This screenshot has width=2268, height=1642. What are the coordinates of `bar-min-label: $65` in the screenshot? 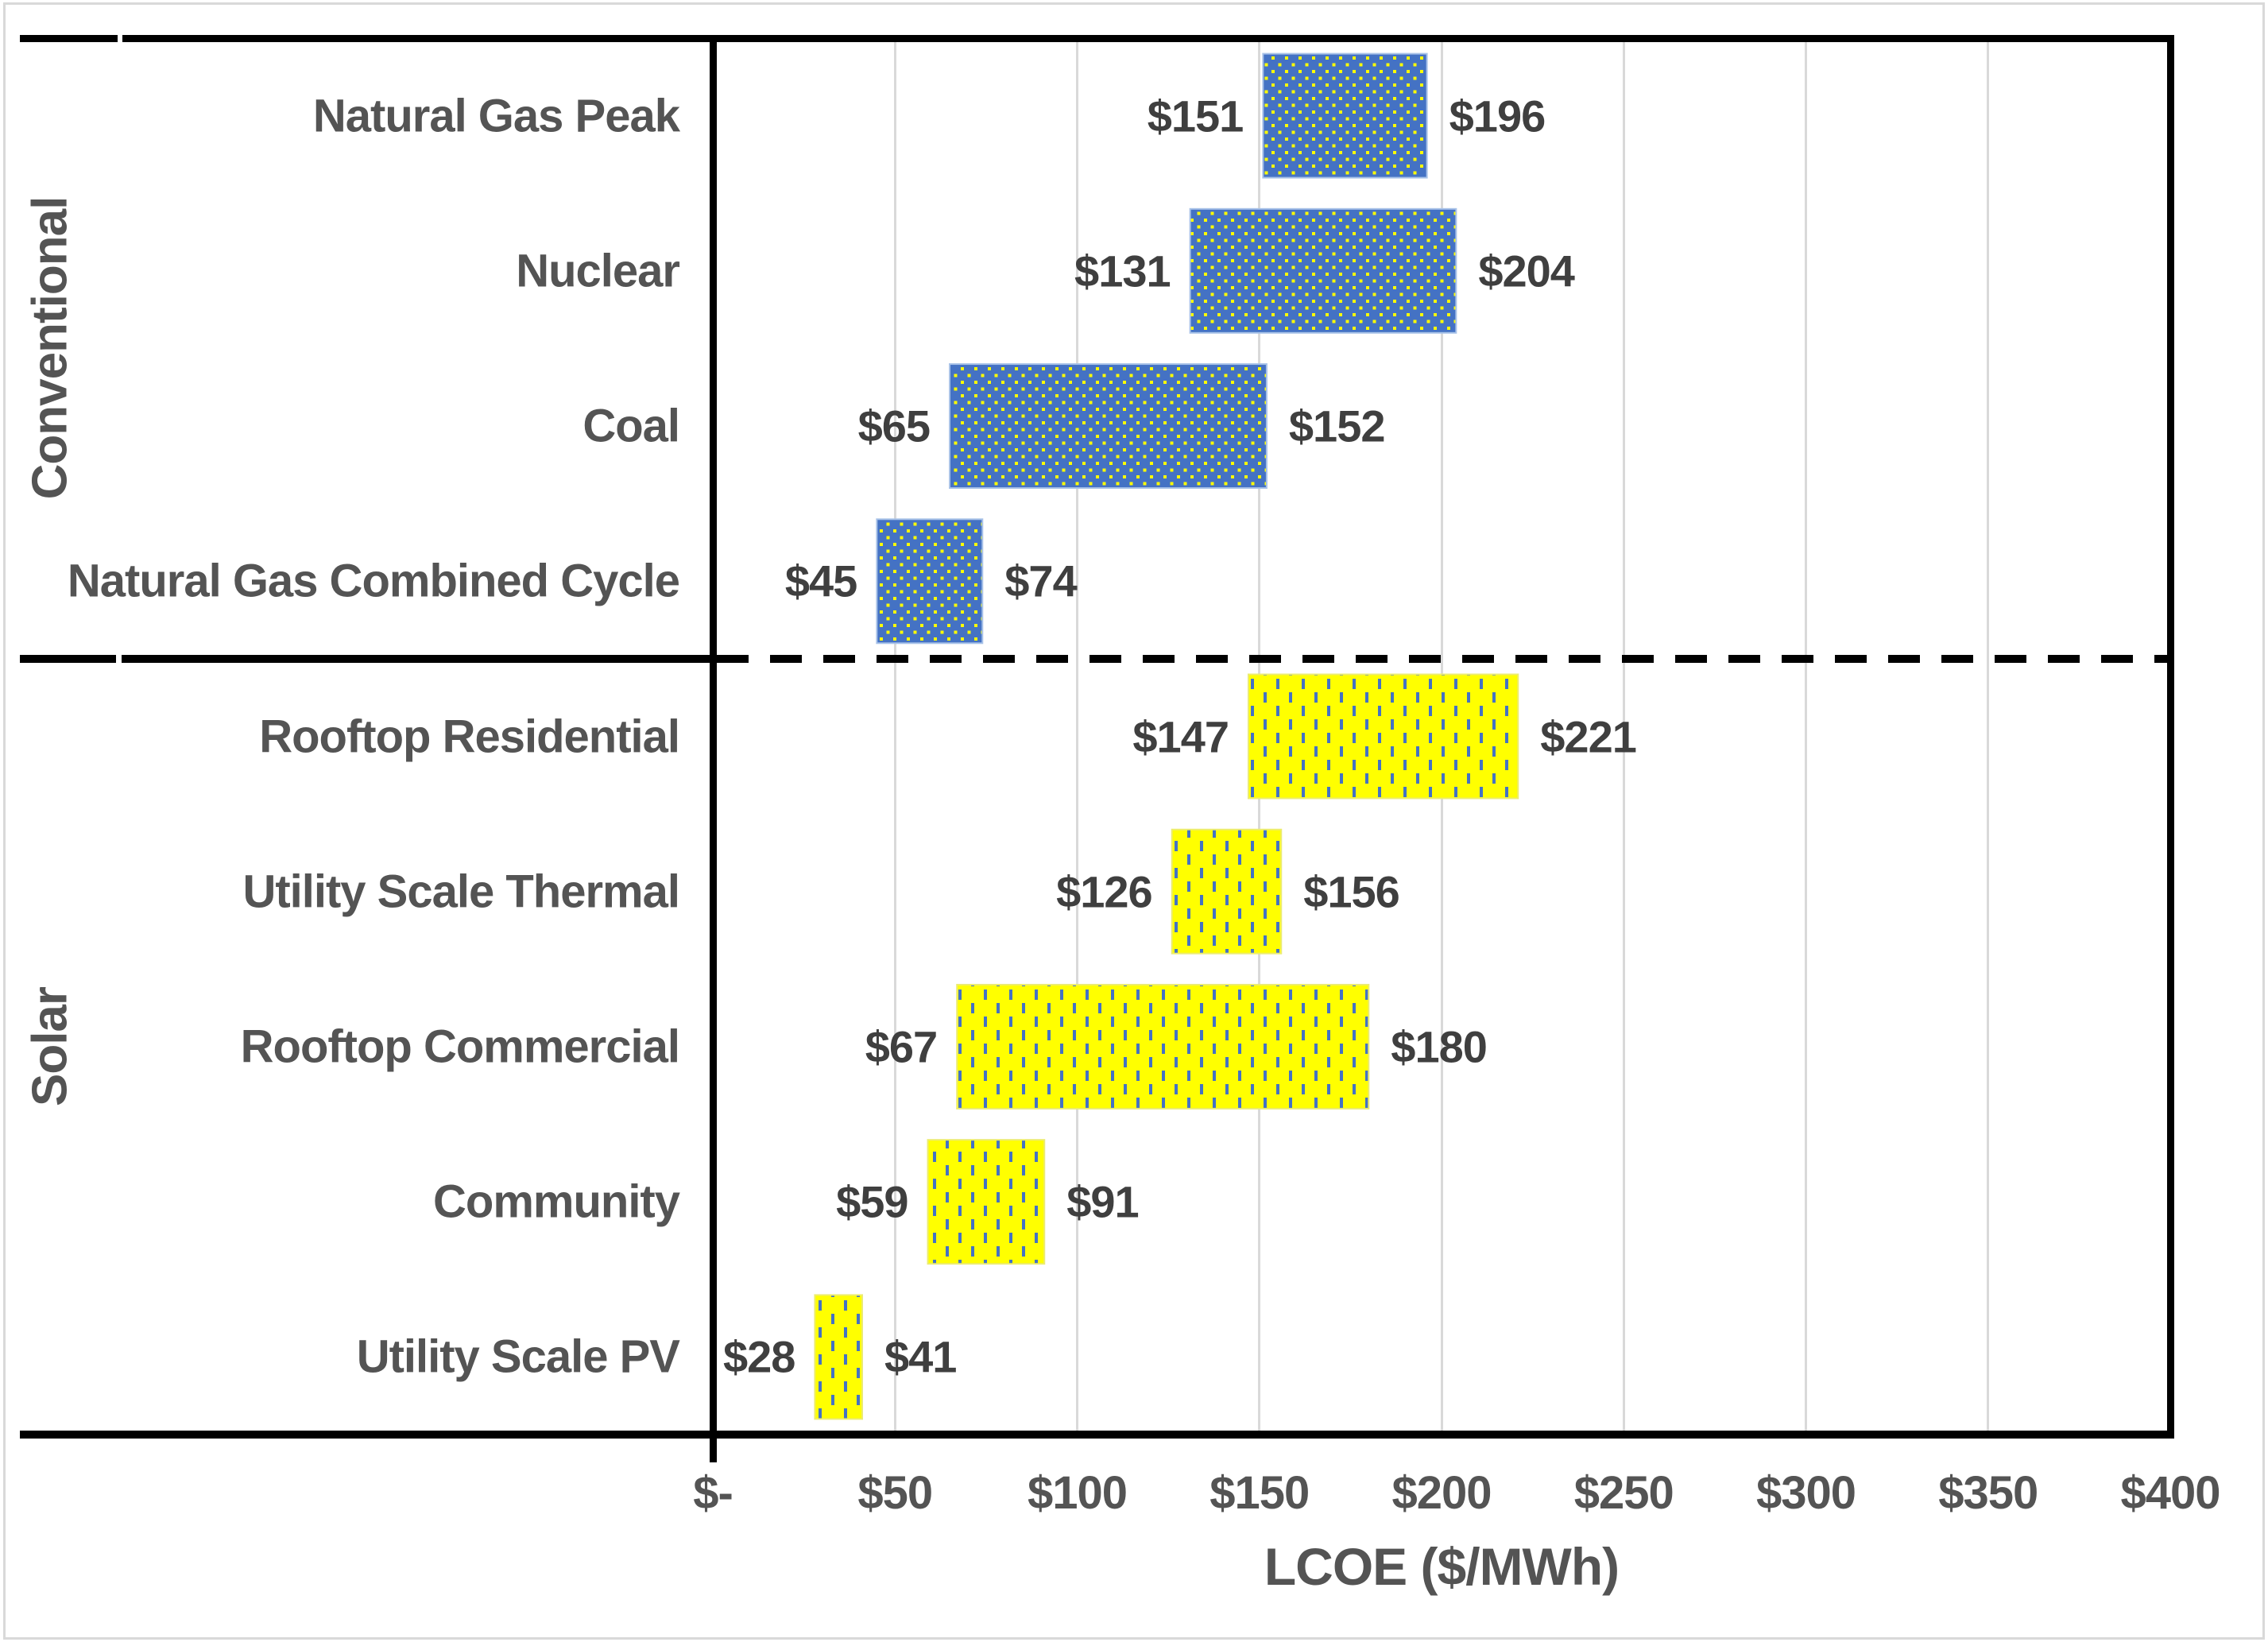 It's located at (894, 426).